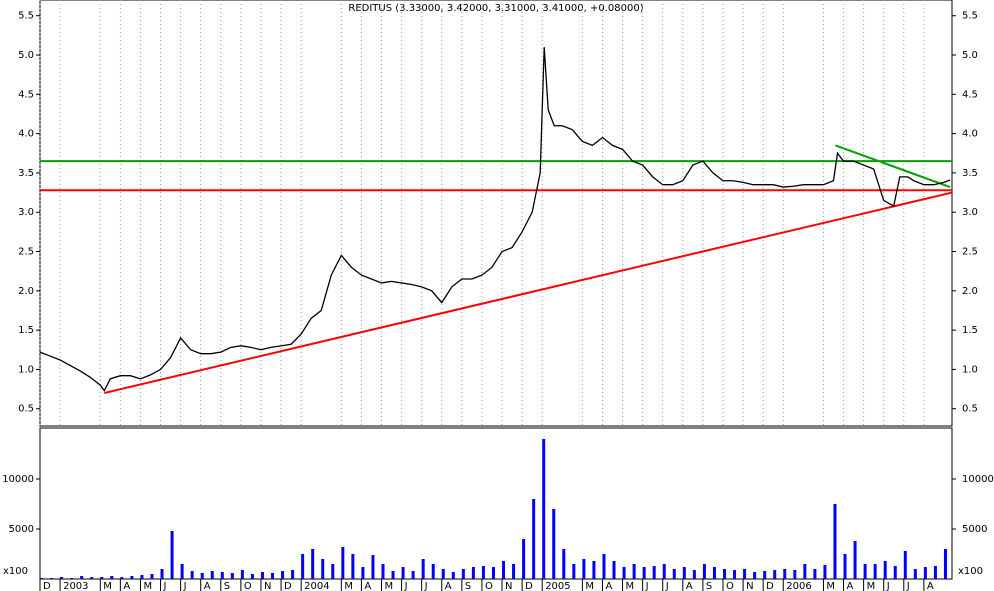 This screenshot has width=994, height=591. Describe the element at coordinates (75, 586) in the screenshot. I see `x-tick-label: 2003` at that location.